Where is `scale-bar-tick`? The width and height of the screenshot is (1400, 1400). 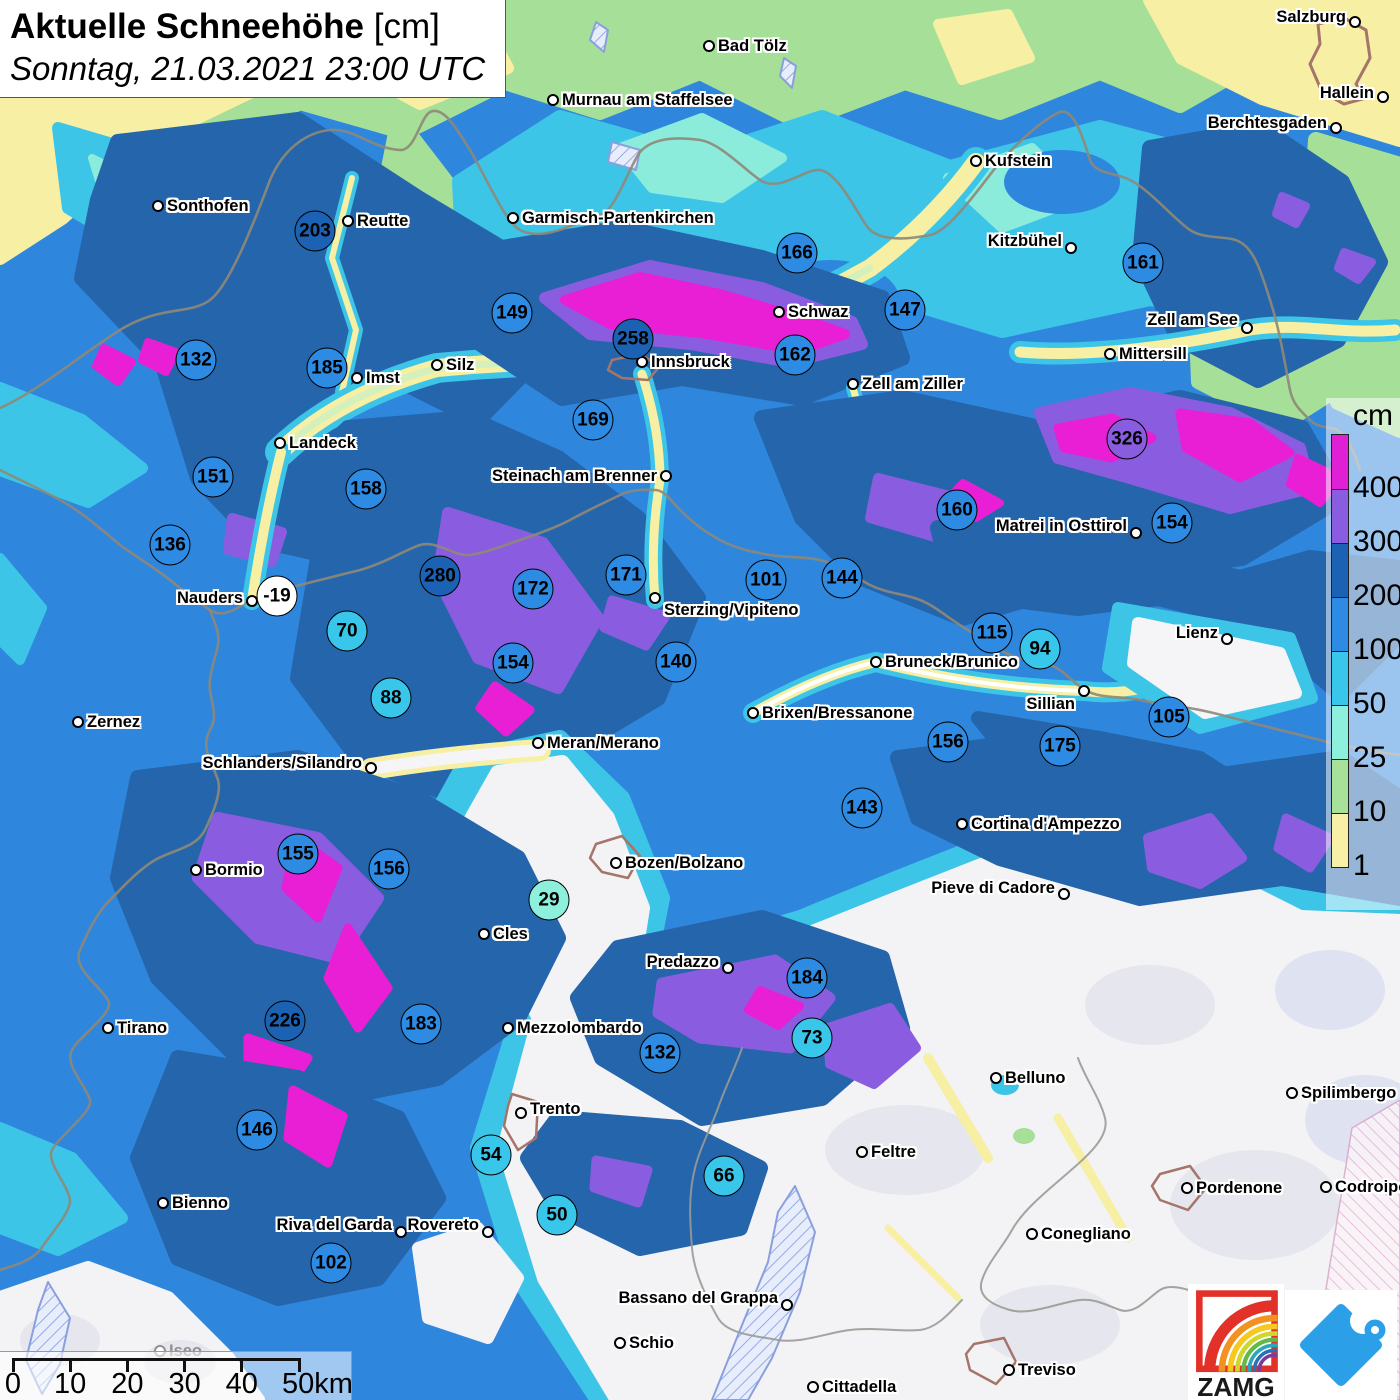 scale-bar-tick is located at coordinates (299, 1365).